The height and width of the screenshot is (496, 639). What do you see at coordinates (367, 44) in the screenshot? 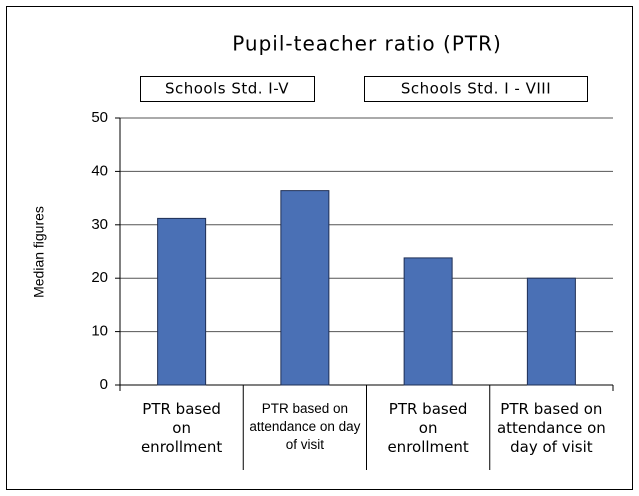
I see `chart-title: Pupil-teacher ratio (PTR)` at bounding box center [367, 44].